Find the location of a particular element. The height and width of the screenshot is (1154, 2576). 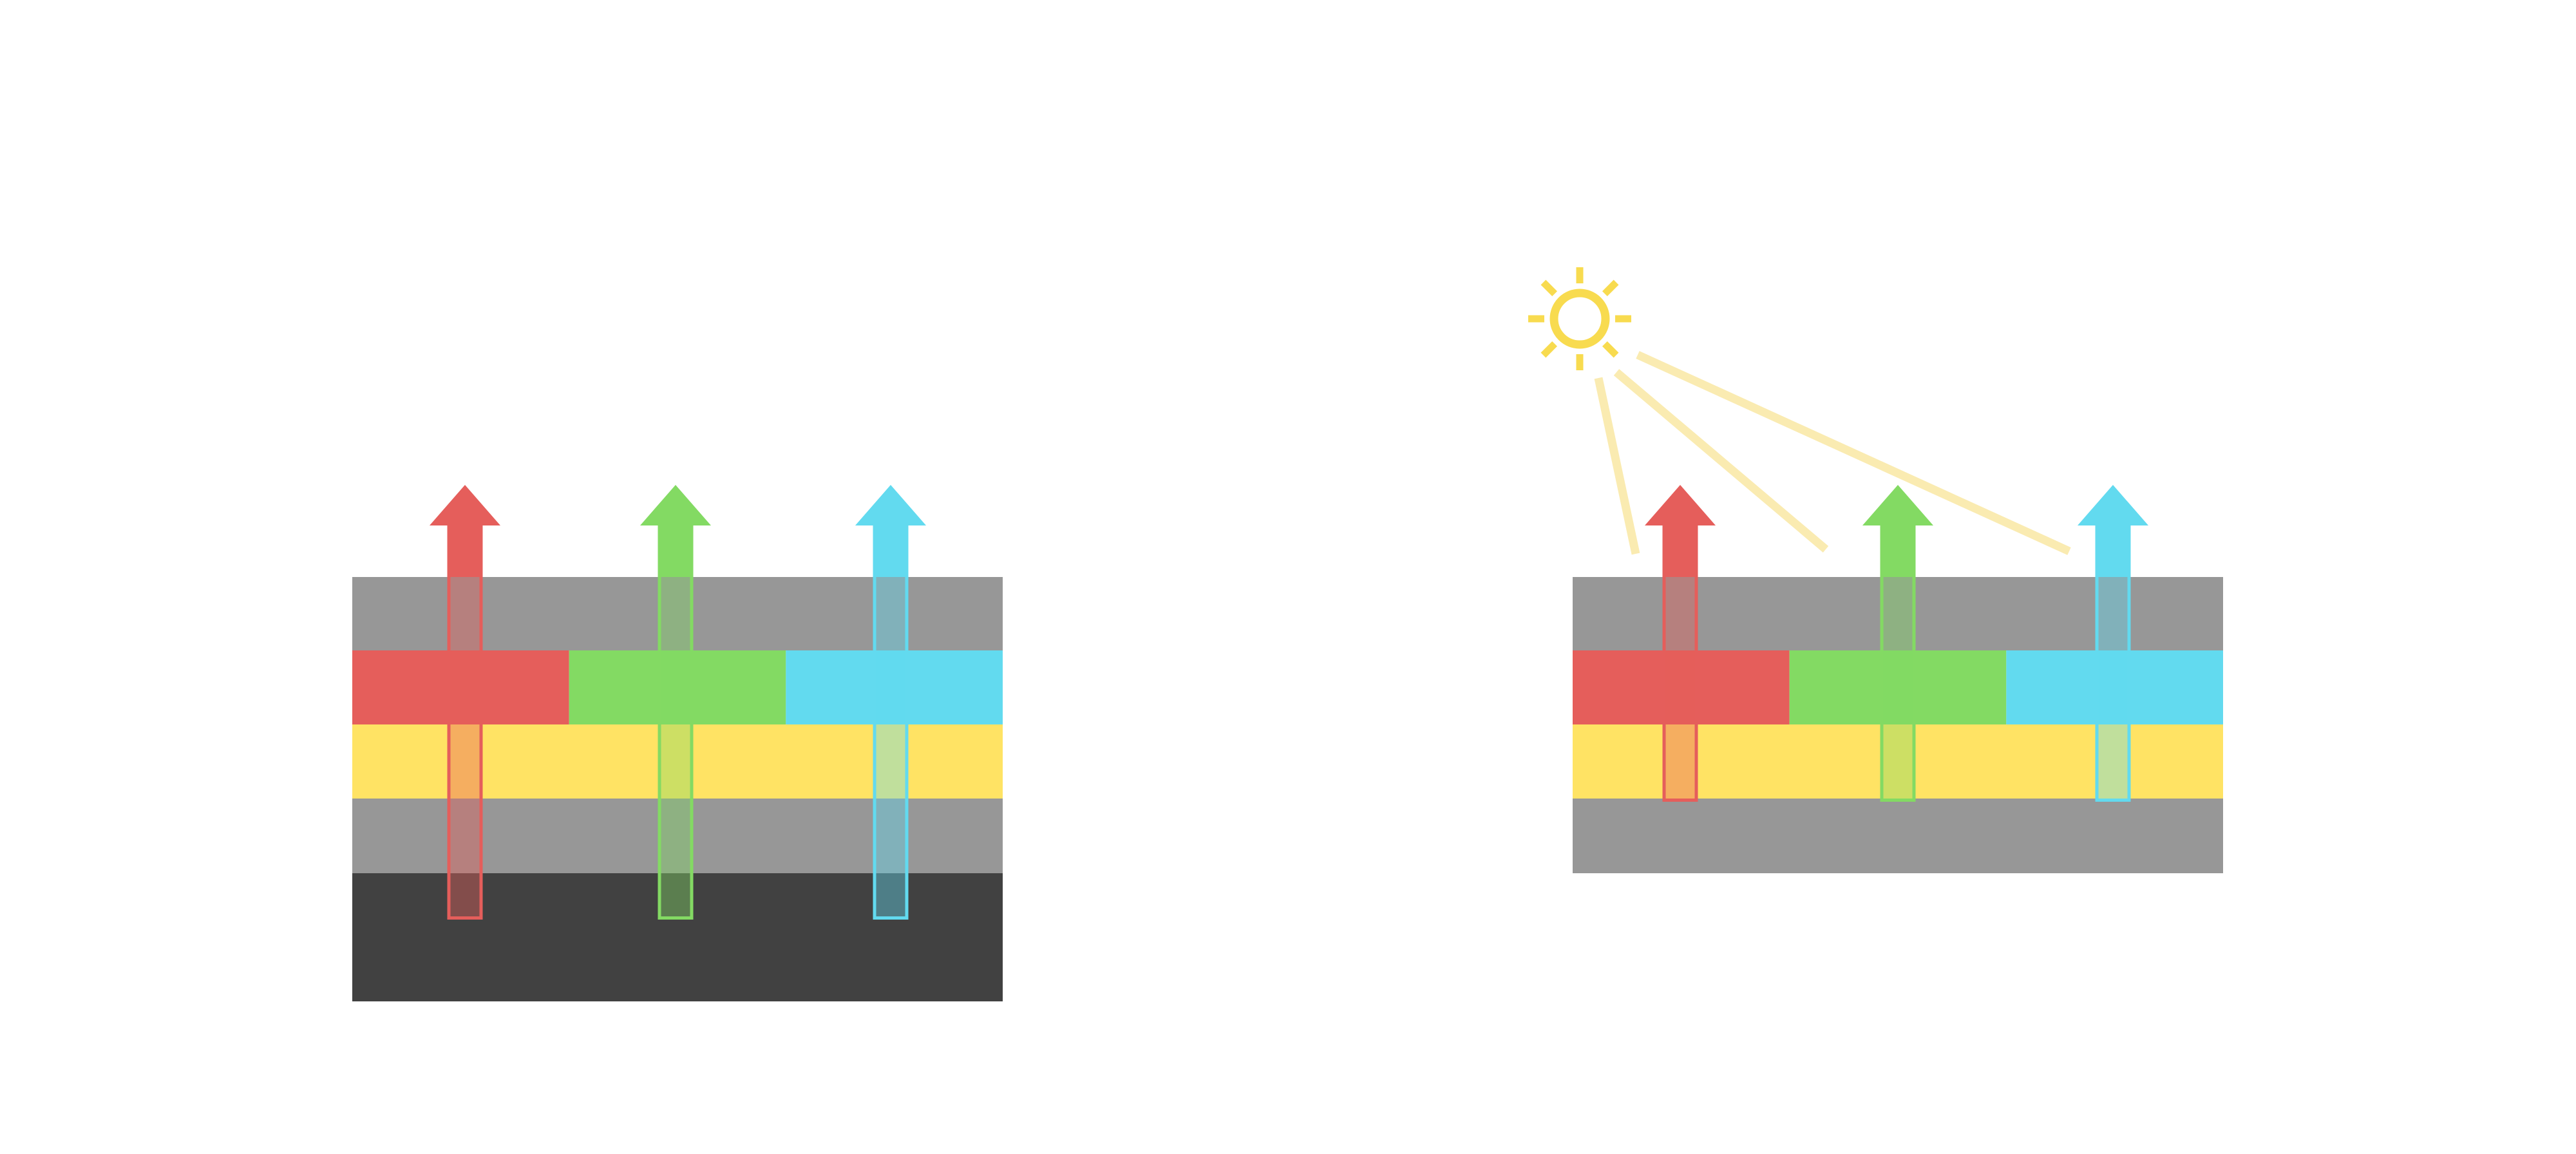

backlit-panel-gray-layer-bottom is located at coordinates (678, 836).